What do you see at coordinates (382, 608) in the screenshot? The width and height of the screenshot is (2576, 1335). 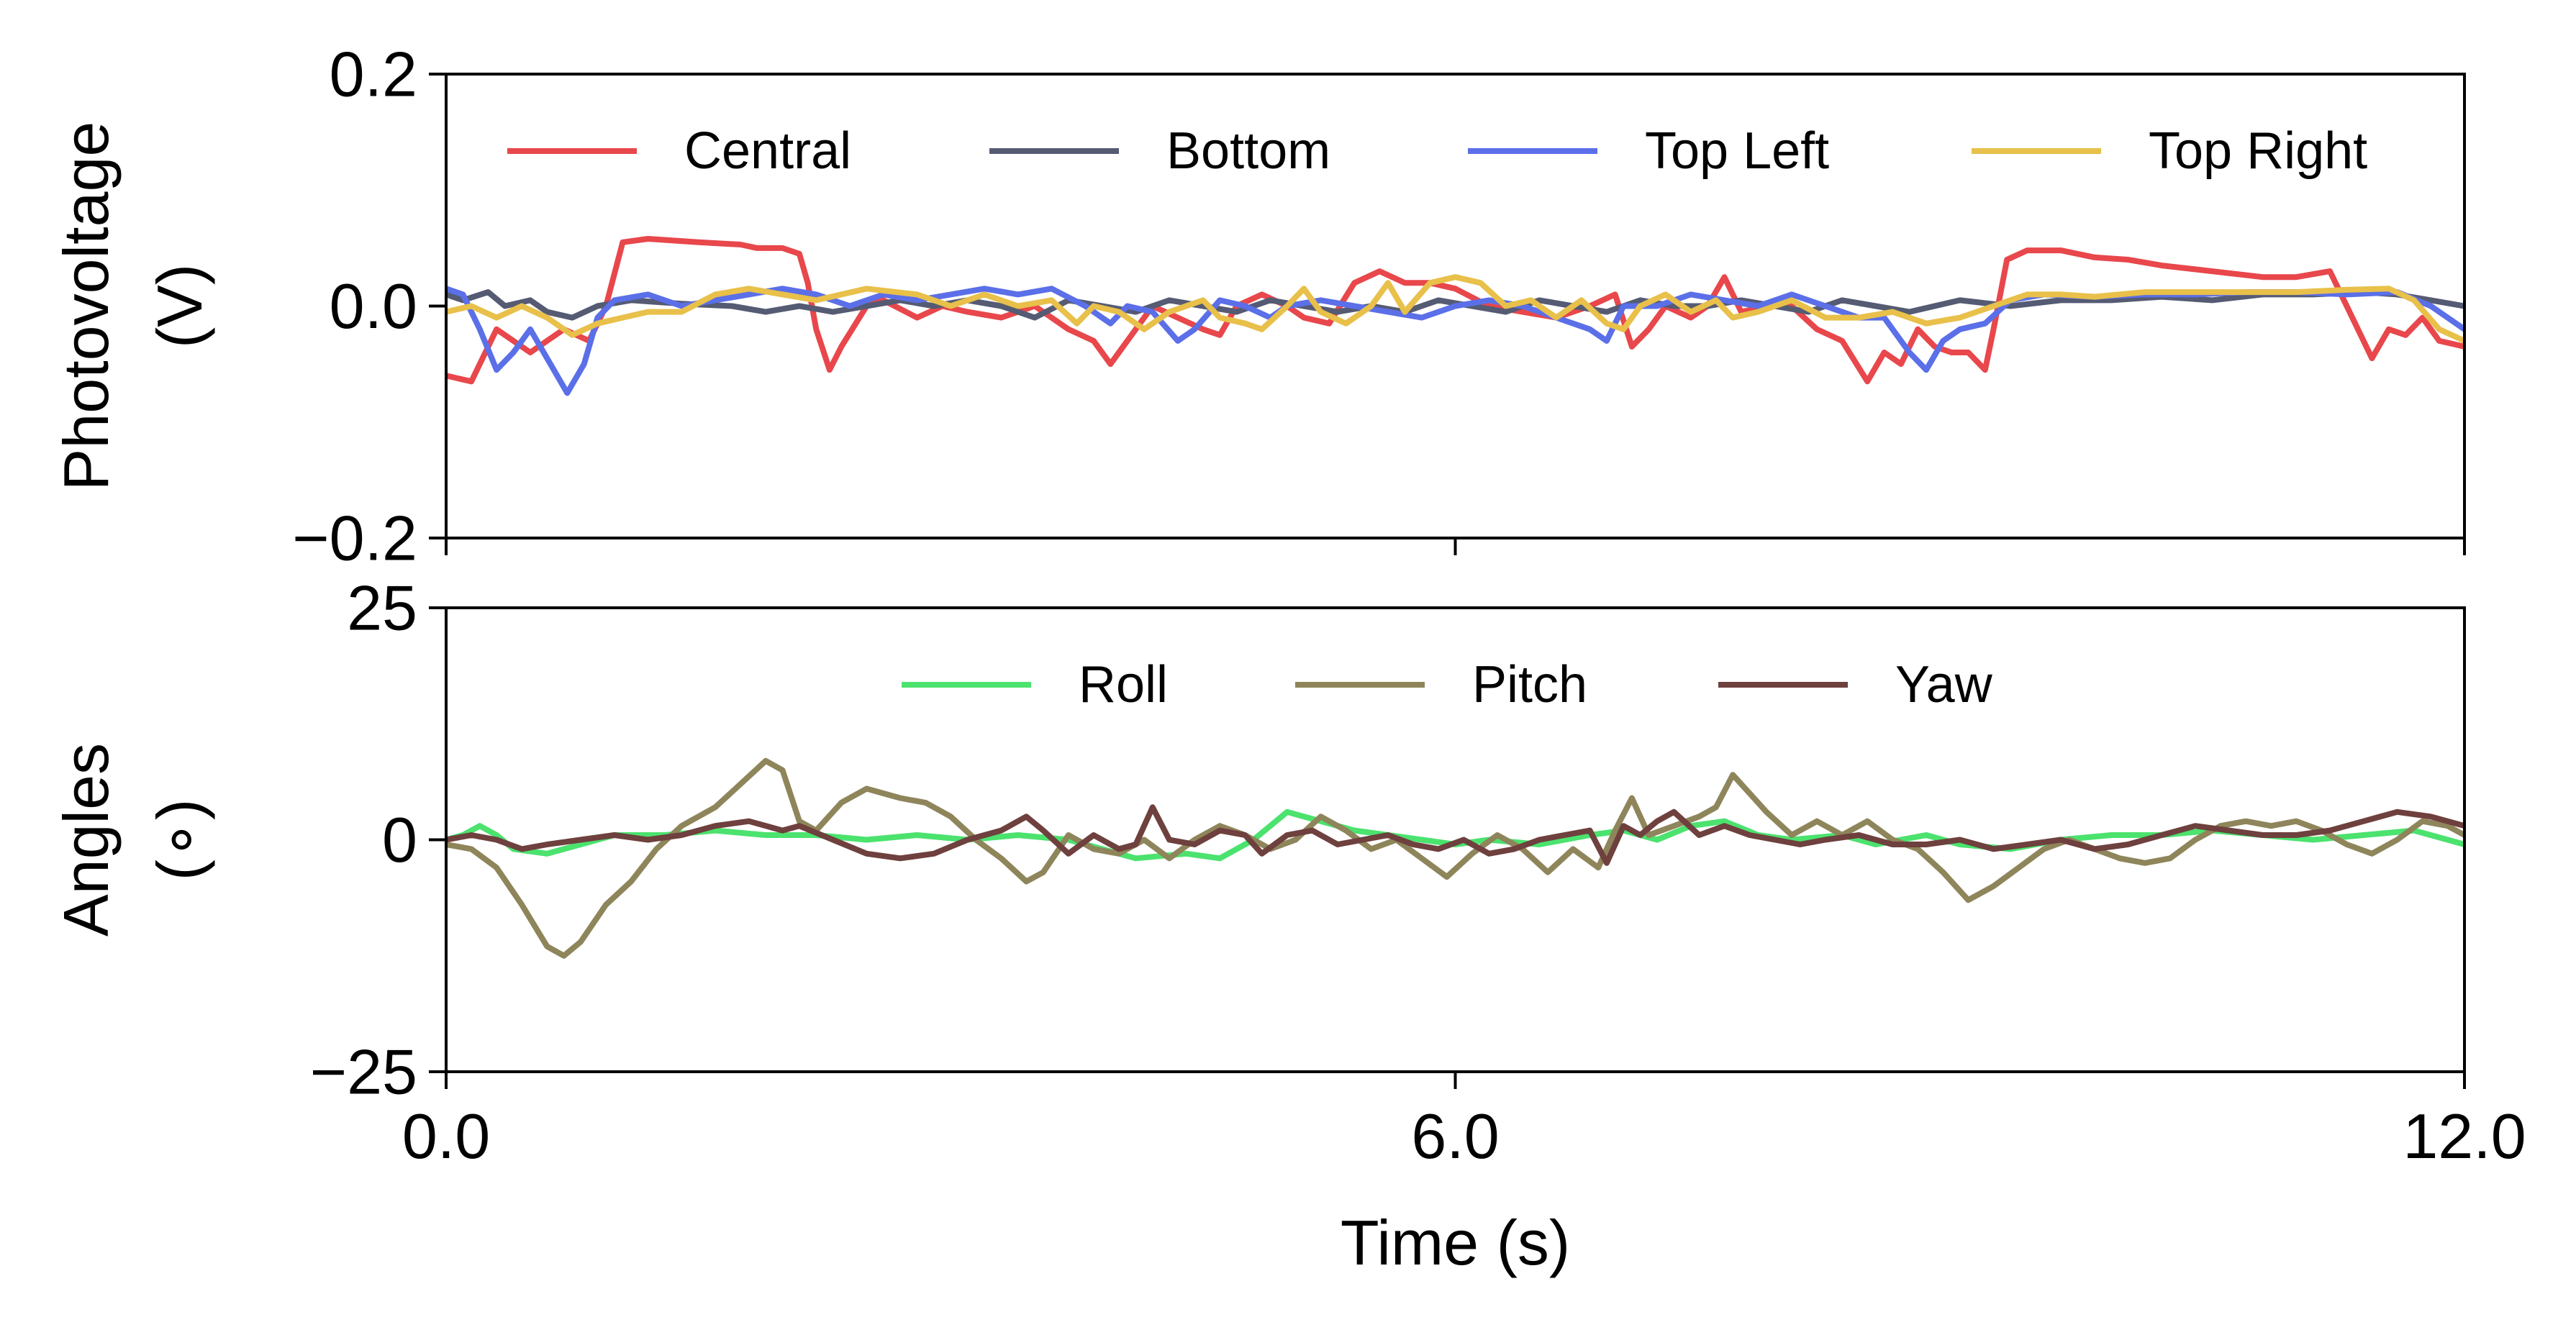 I see `y-tick-label: 25` at bounding box center [382, 608].